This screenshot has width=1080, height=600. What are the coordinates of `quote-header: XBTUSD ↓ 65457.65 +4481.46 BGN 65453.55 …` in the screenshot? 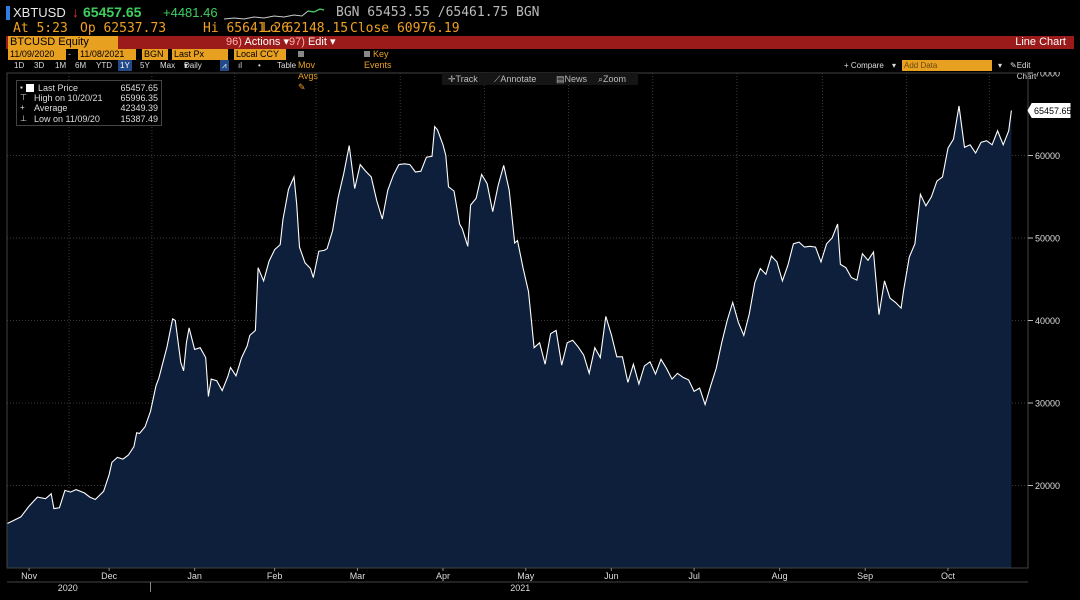 It's located at (540, 13).